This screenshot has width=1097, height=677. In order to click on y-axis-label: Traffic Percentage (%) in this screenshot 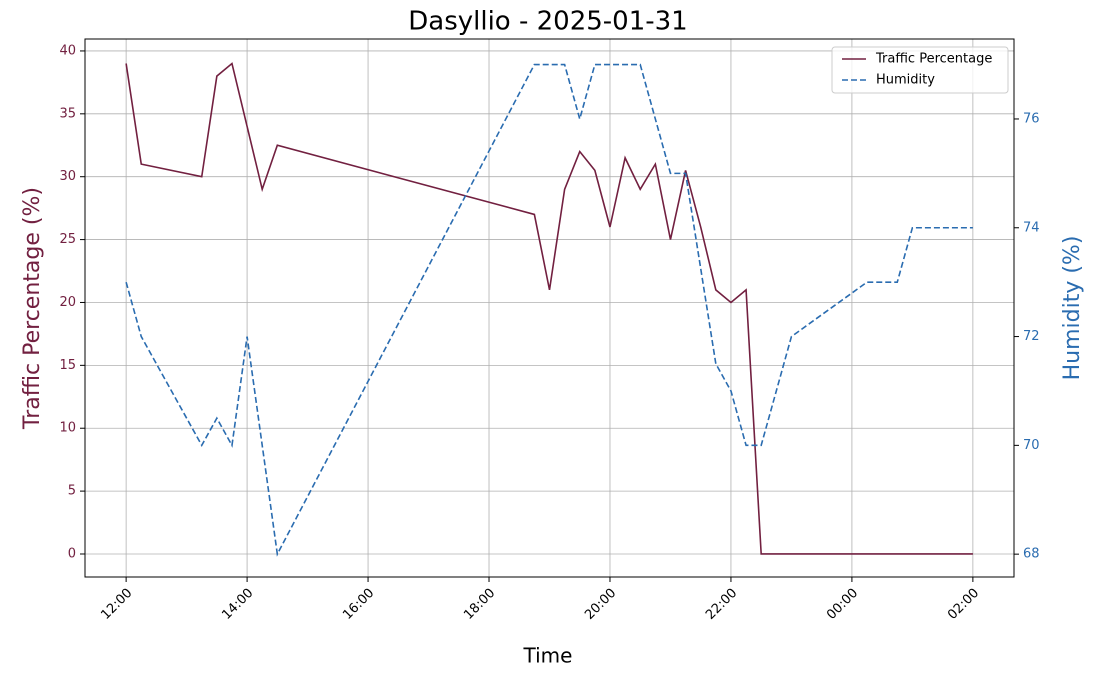, I will do `click(32, 308)`.